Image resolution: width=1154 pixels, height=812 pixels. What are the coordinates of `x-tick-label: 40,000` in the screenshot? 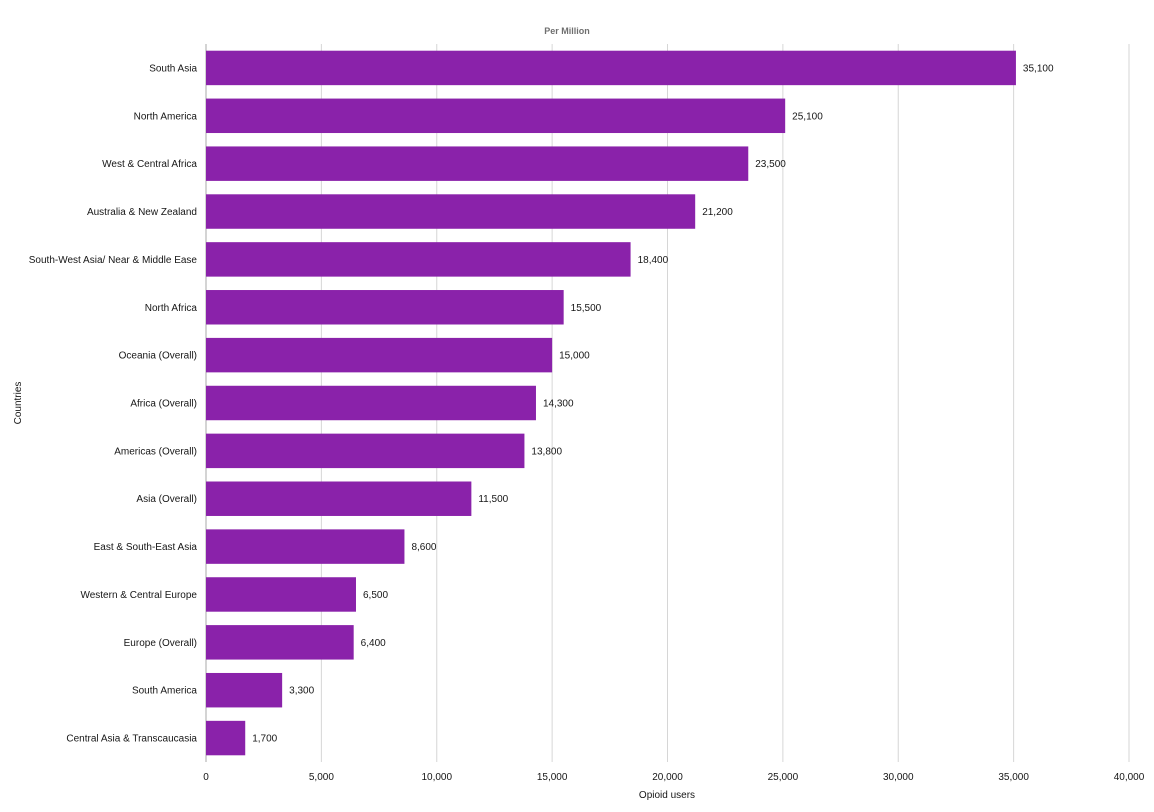 It's located at (1129, 777).